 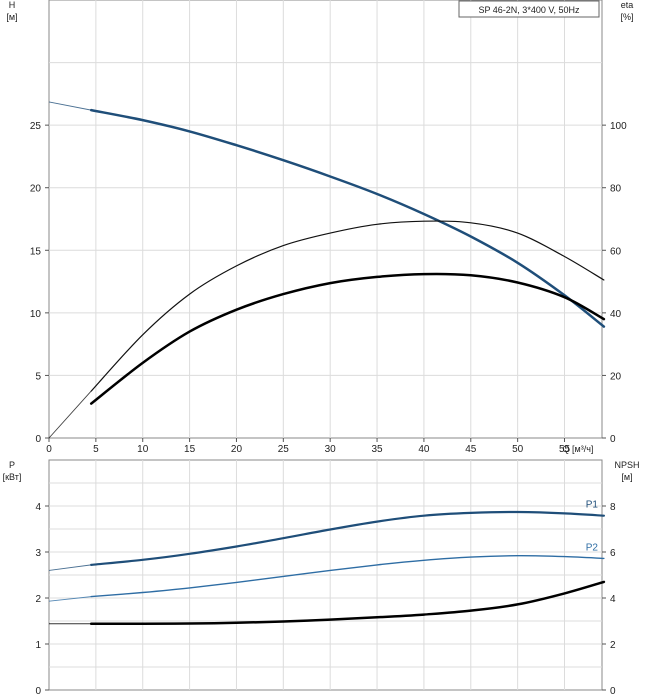 What do you see at coordinates (626, 17) in the screenshot?
I see `y2-axis-unit: [%]` at bounding box center [626, 17].